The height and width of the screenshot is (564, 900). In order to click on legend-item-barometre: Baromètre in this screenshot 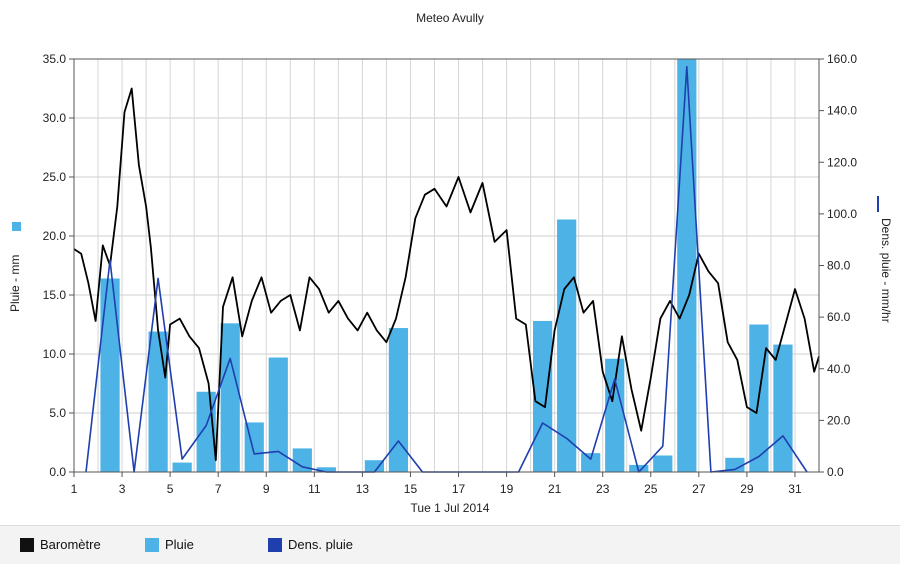, I will do `click(60, 544)`.